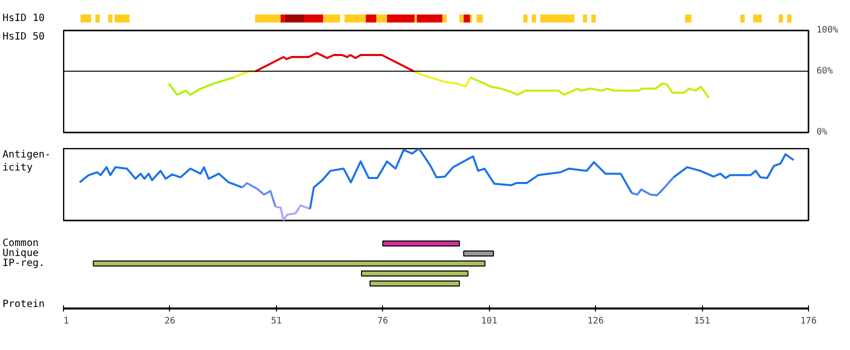 The height and width of the screenshot is (350, 850). I want to click on y-tick-label: 60%, so click(825, 71).